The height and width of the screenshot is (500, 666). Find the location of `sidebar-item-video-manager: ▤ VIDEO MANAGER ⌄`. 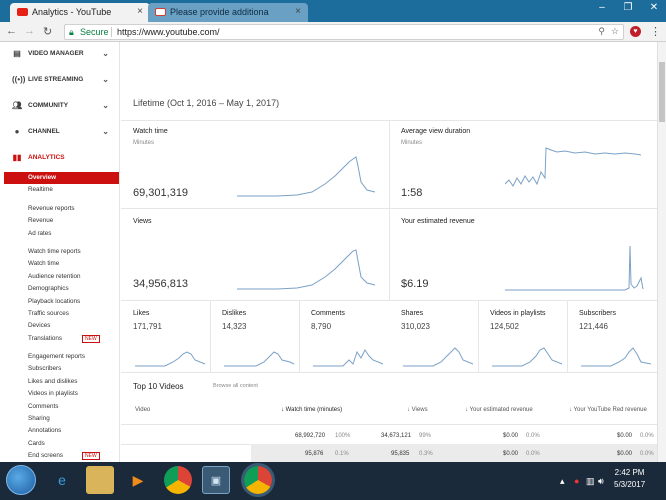

sidebar-item-video-manager: ▤ VIDEO MANAGER ⌄ is located at coordinates (59, 55).